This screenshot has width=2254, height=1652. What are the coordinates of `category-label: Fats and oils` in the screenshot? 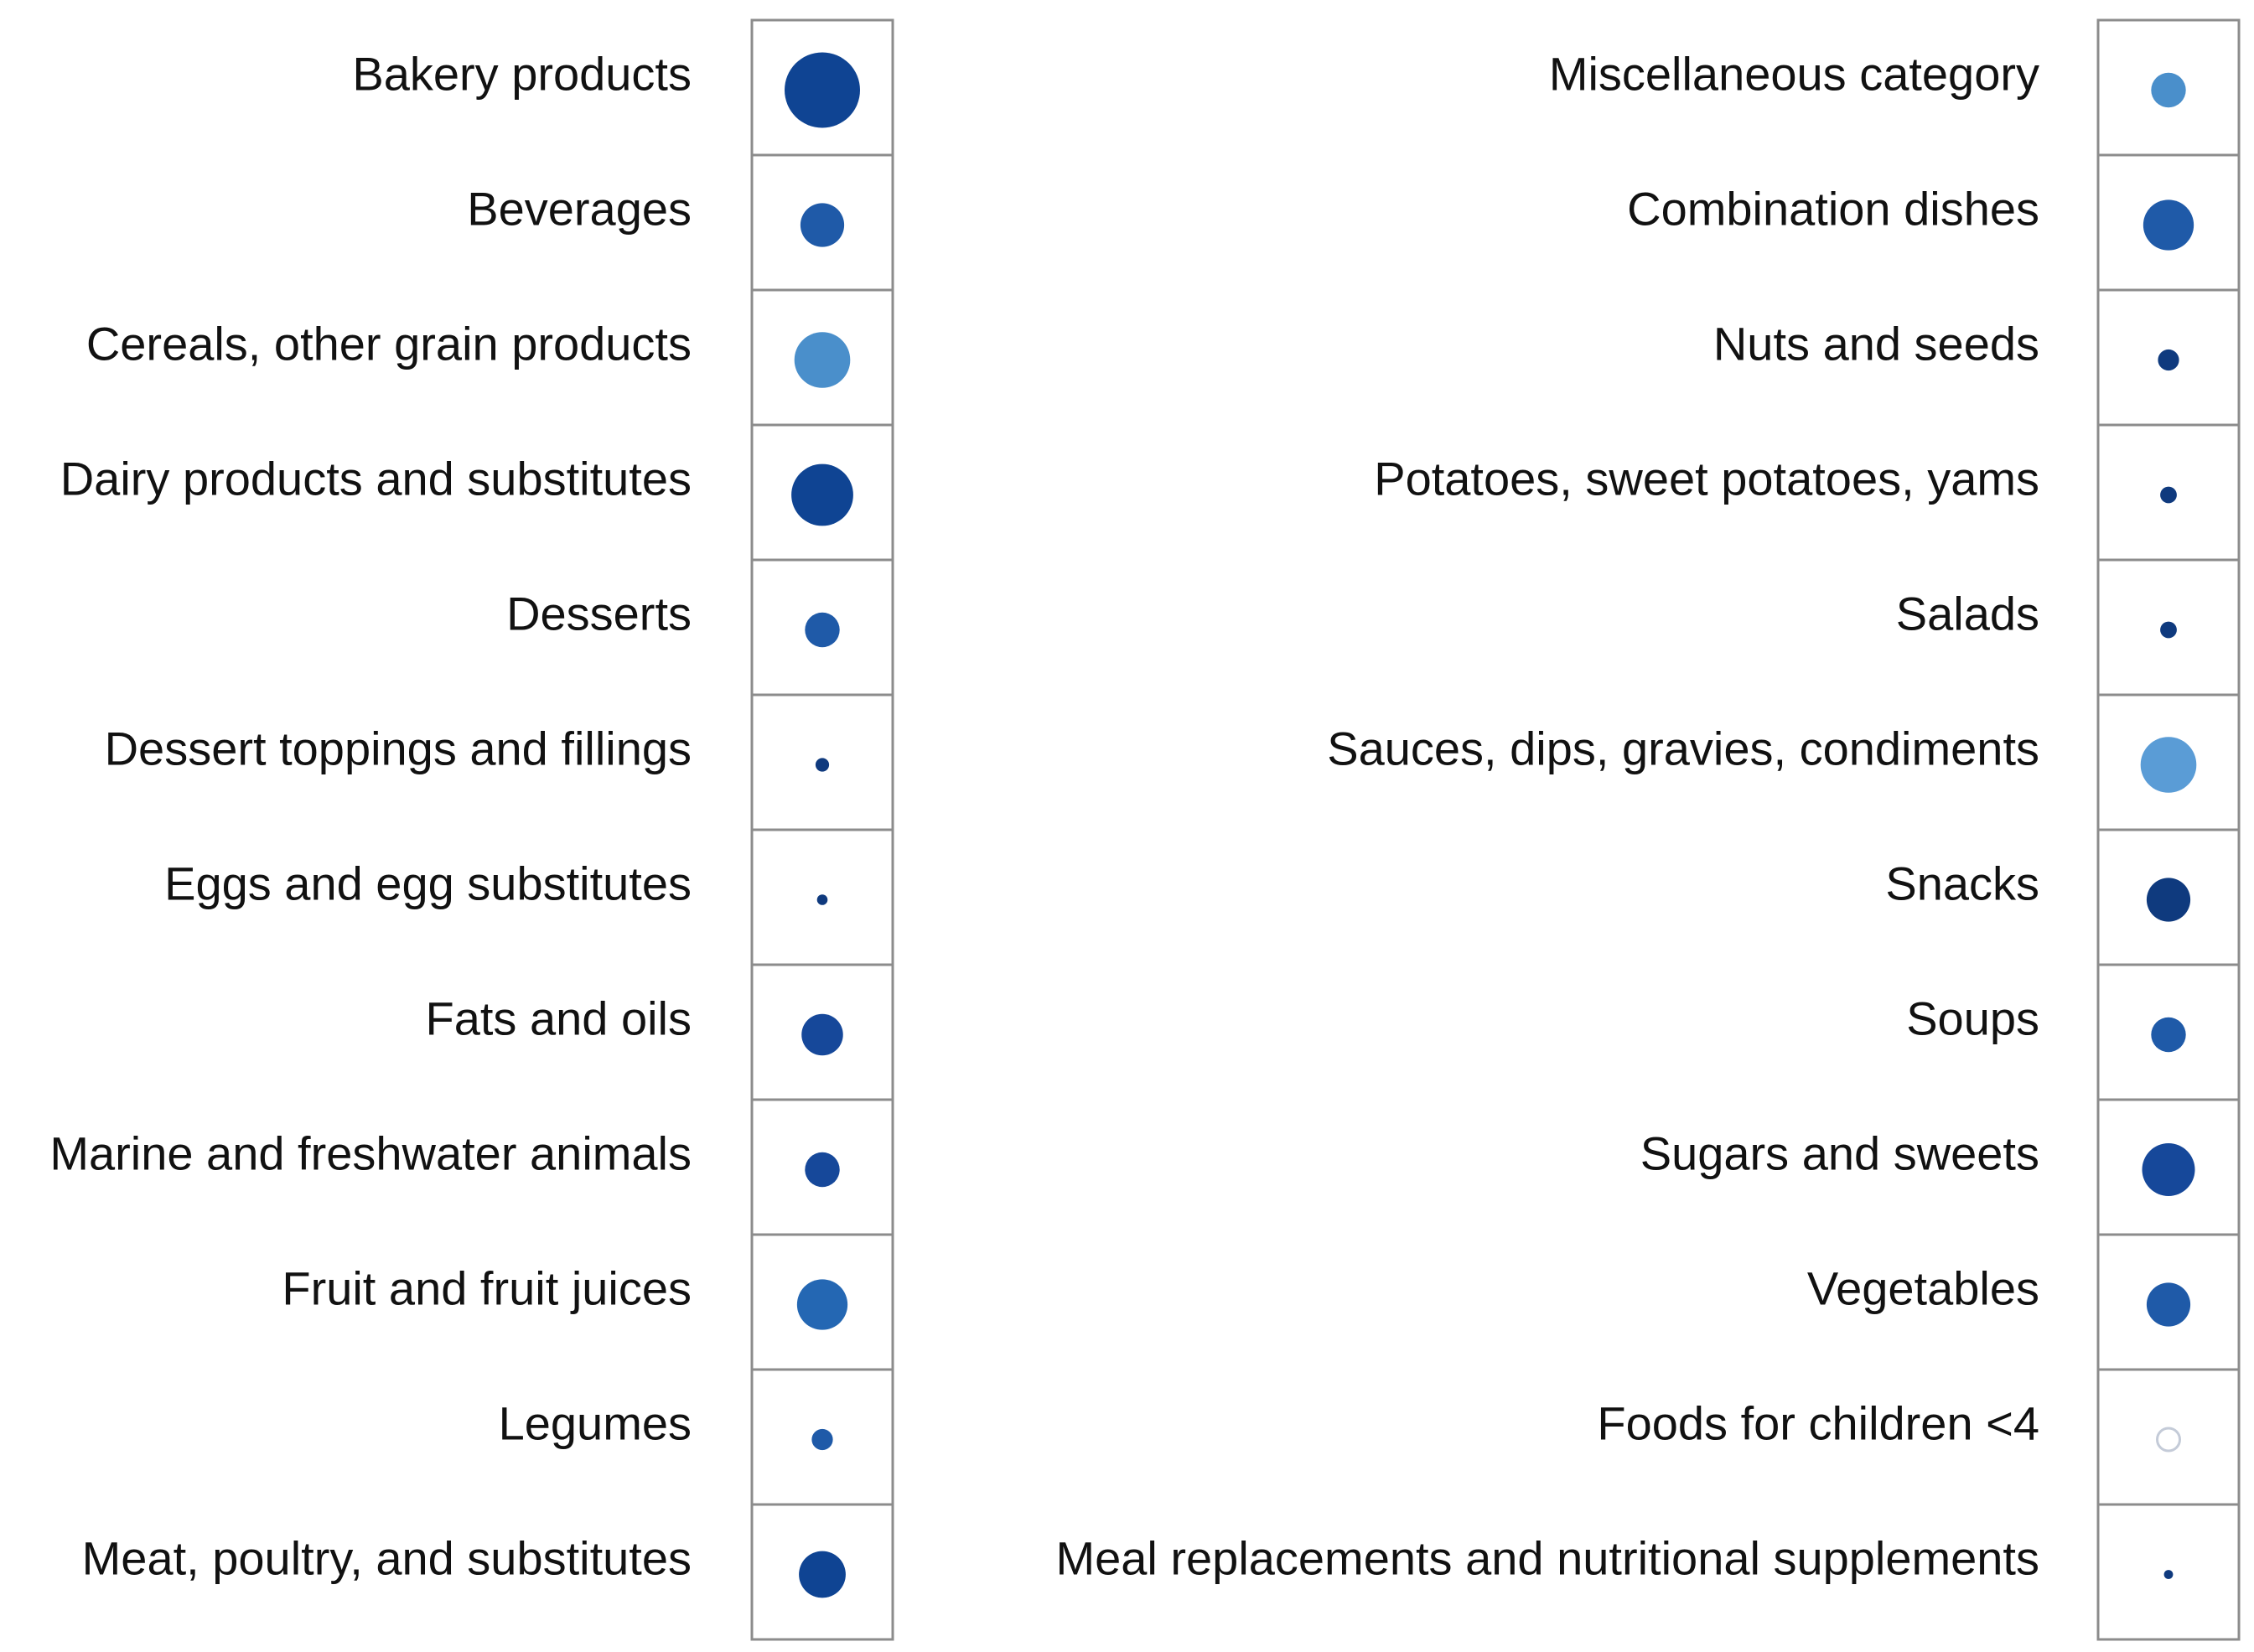 It's located at (559, 1018).